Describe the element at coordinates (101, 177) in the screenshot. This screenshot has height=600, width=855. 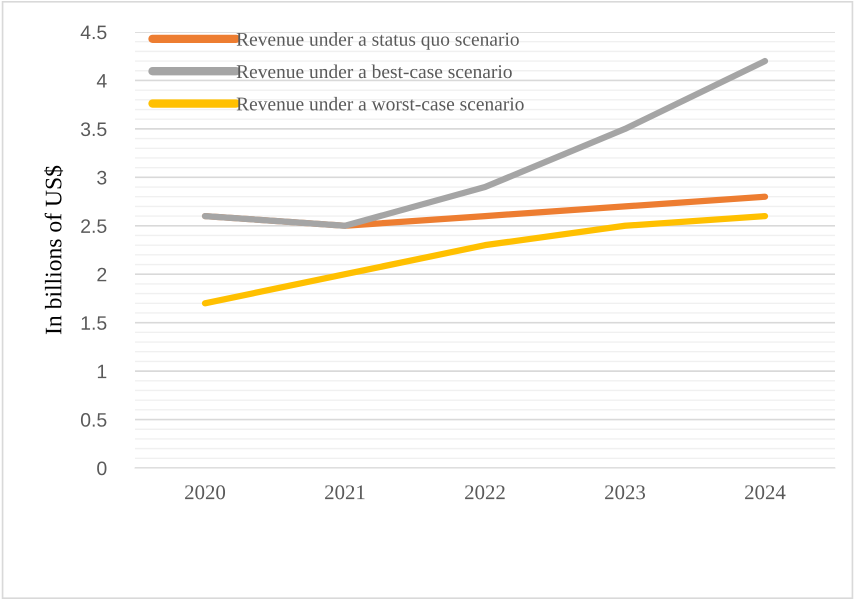
I see `y-tick-label: 3` at that location.